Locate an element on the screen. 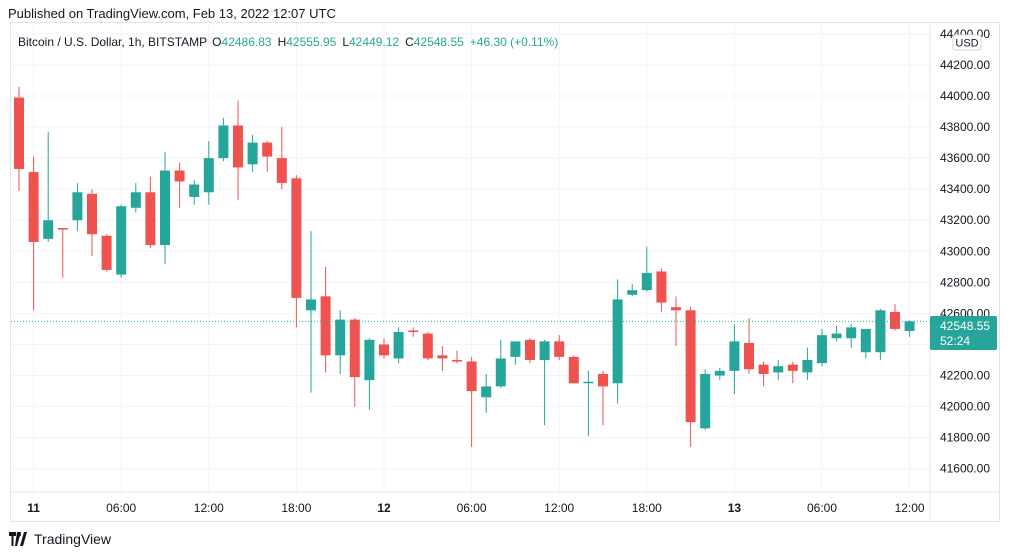 This screenshot has width=1012, height=558. legend-open-label: O is located at coordinates (216, 42).